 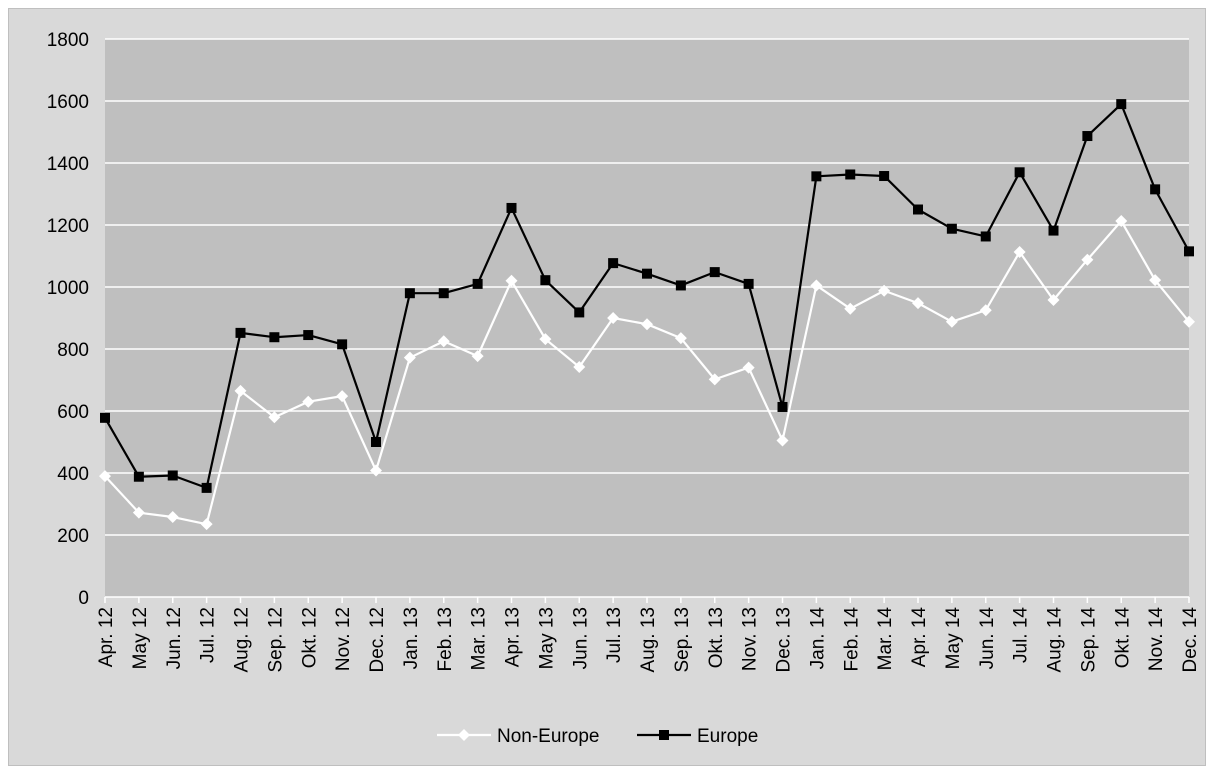 I want to click on x-tick-label: Okt. 12, so click(x=309, y=637).